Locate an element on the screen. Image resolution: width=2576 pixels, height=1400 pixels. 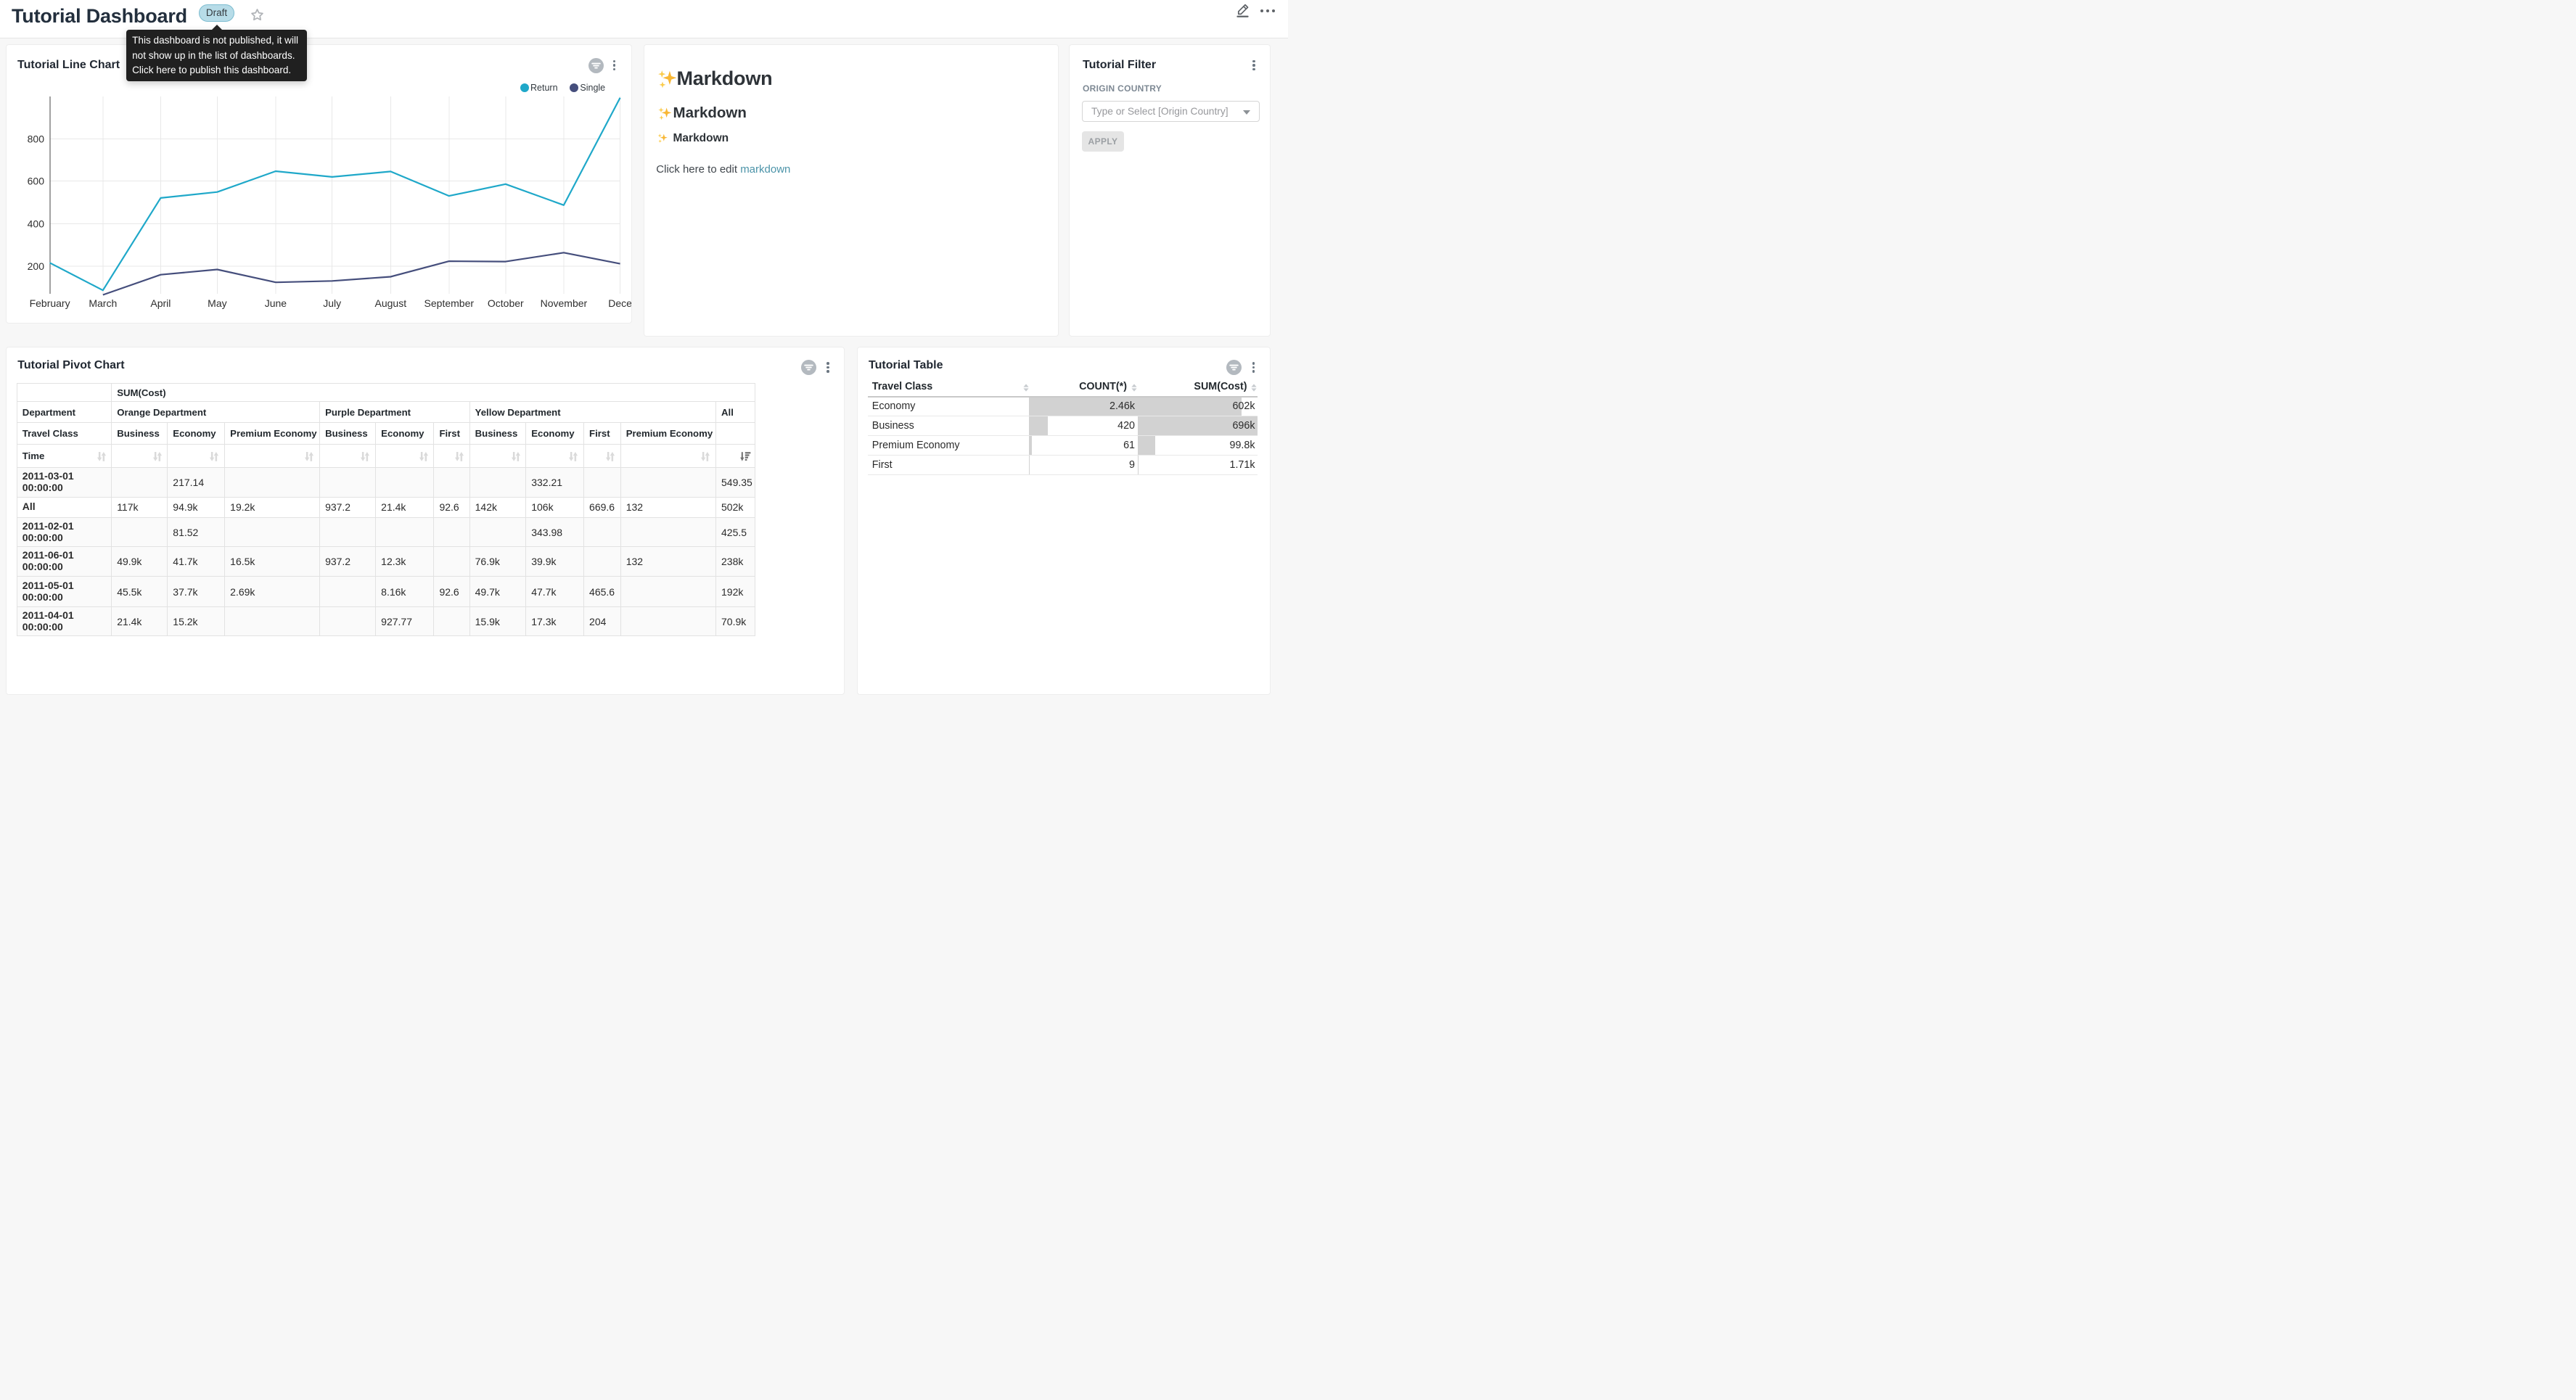
svg-text: February is located at coordinates (50, 303).